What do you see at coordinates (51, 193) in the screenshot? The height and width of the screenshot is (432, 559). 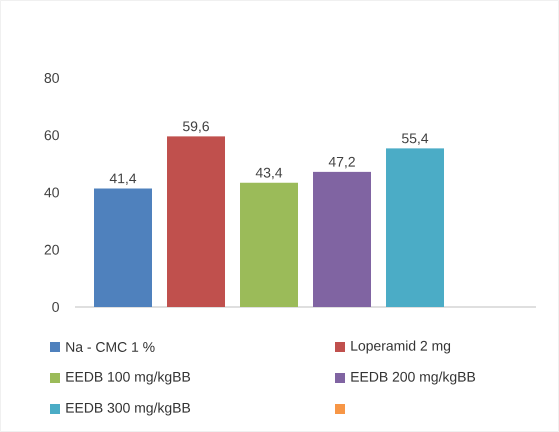 I see `y-tick-label: 40` at bounding box center [51, 193].